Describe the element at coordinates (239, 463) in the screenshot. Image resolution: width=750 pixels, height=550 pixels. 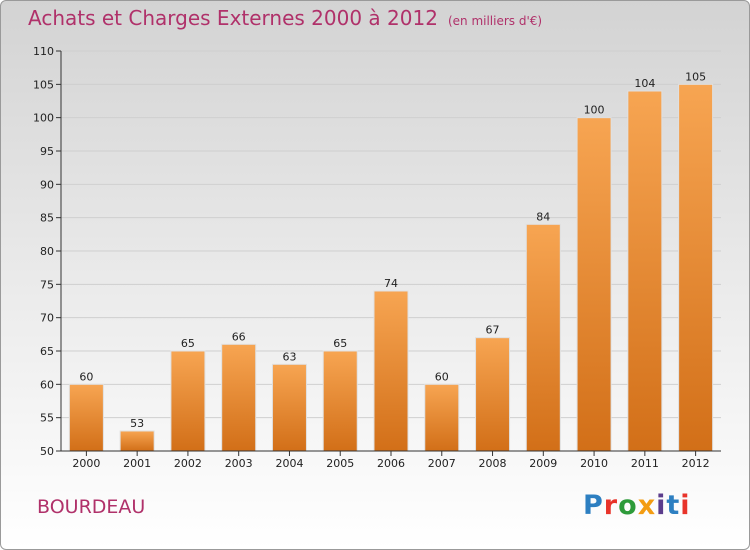
I see `x-tick-label: 2003` at that location.